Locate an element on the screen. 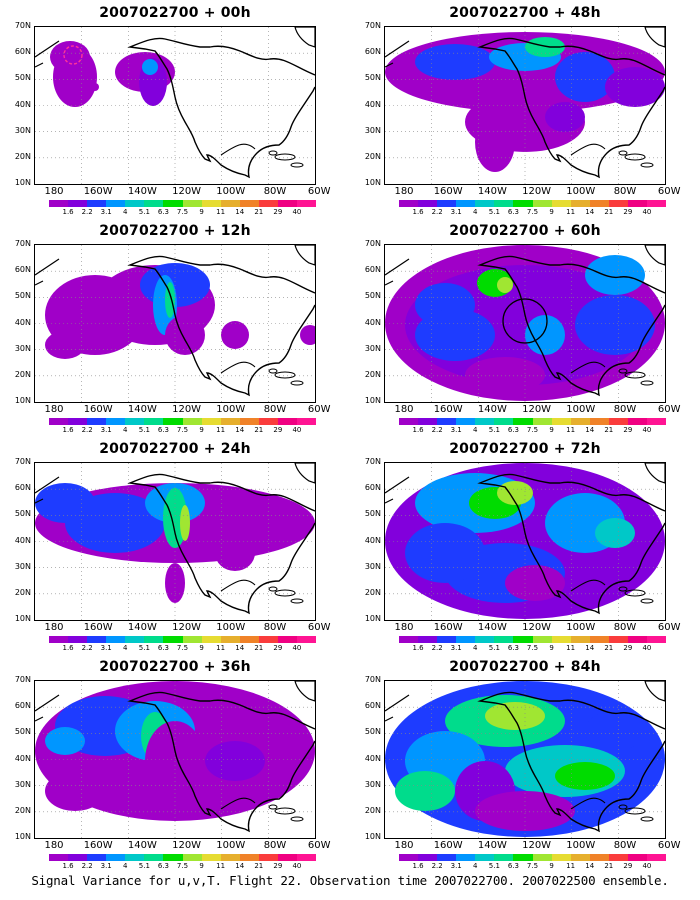 This screenshot has width=700, height=900. colorbar-label: 6.3 is located at coordinates (513, 866).